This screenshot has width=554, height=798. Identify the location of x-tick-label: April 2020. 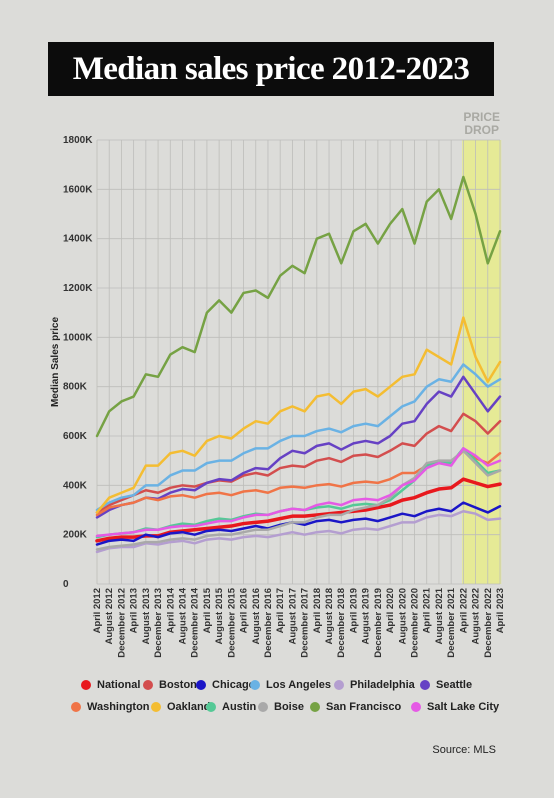
(390, 610).